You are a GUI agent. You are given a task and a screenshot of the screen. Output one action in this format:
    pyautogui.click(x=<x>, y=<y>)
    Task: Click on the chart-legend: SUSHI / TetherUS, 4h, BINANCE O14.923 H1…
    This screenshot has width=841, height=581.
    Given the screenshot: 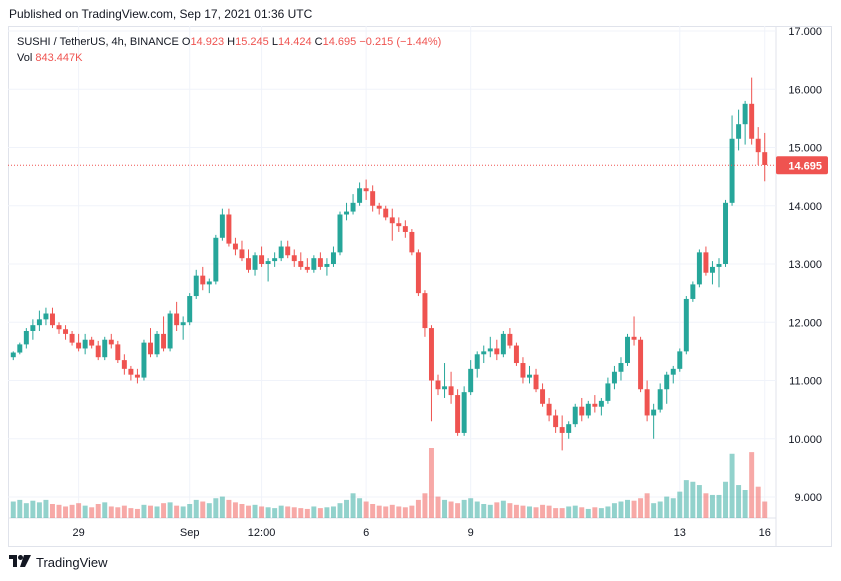 What is the action you would take?
    pyautogui.click(x=229, y=50)
    